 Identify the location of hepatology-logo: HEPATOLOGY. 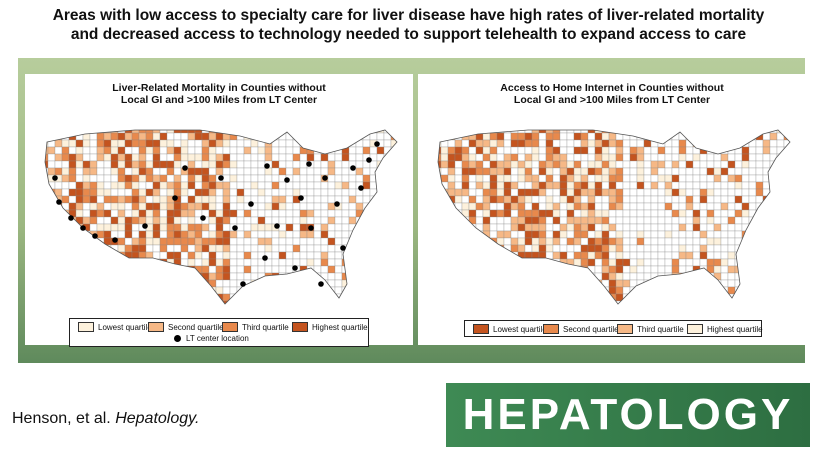
(628, 415).